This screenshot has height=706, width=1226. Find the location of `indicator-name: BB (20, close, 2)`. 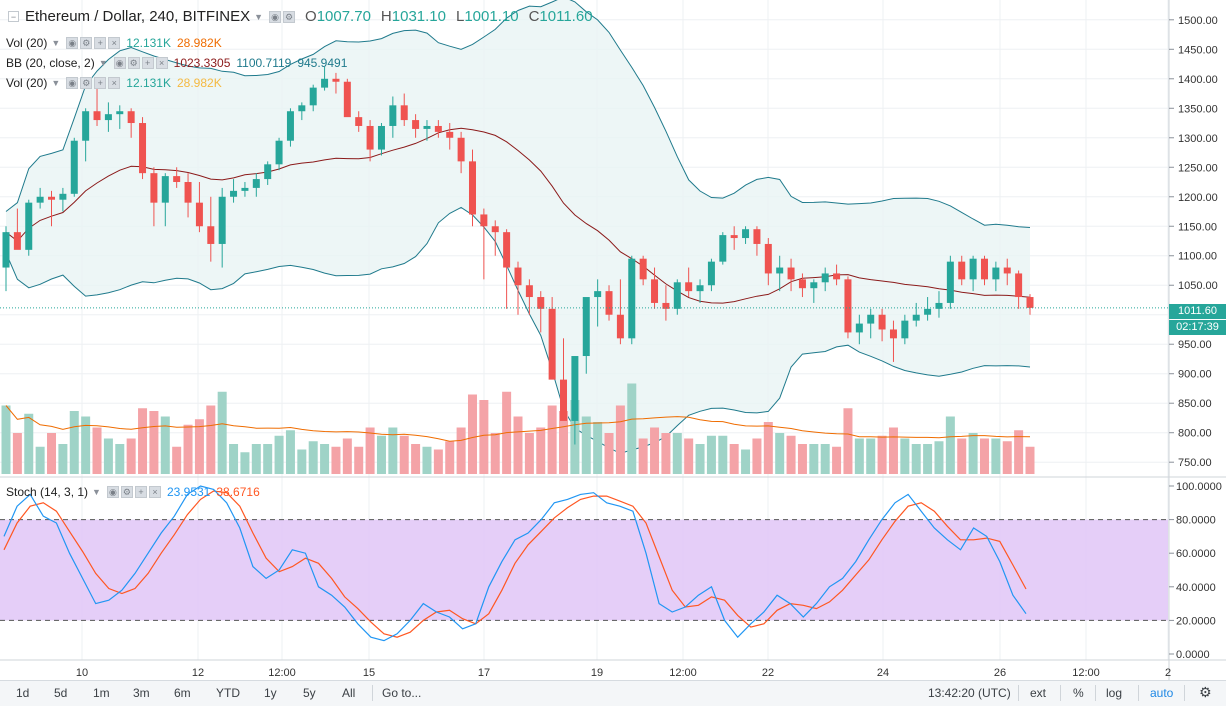

indicator-name: BB (20, close, 2) is located at coordinates (50, 63).